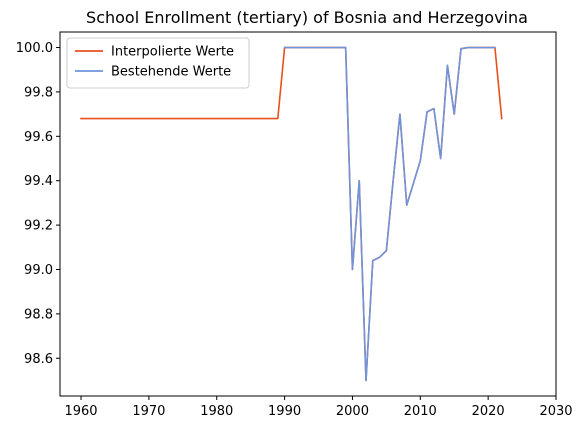 The image size is (582, 435). What do you see at coordinates (38, 314) in the screenshot?
I see `y-tick-label: 98.8` at bounding box center [38, 314].